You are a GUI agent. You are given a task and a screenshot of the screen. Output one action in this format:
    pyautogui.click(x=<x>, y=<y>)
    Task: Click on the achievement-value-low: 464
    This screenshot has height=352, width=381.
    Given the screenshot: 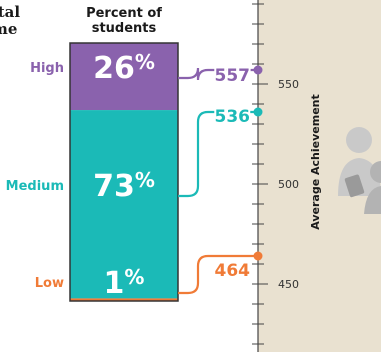 What is the action you would take?
    pyautogui.click(x=233, y=271)
    